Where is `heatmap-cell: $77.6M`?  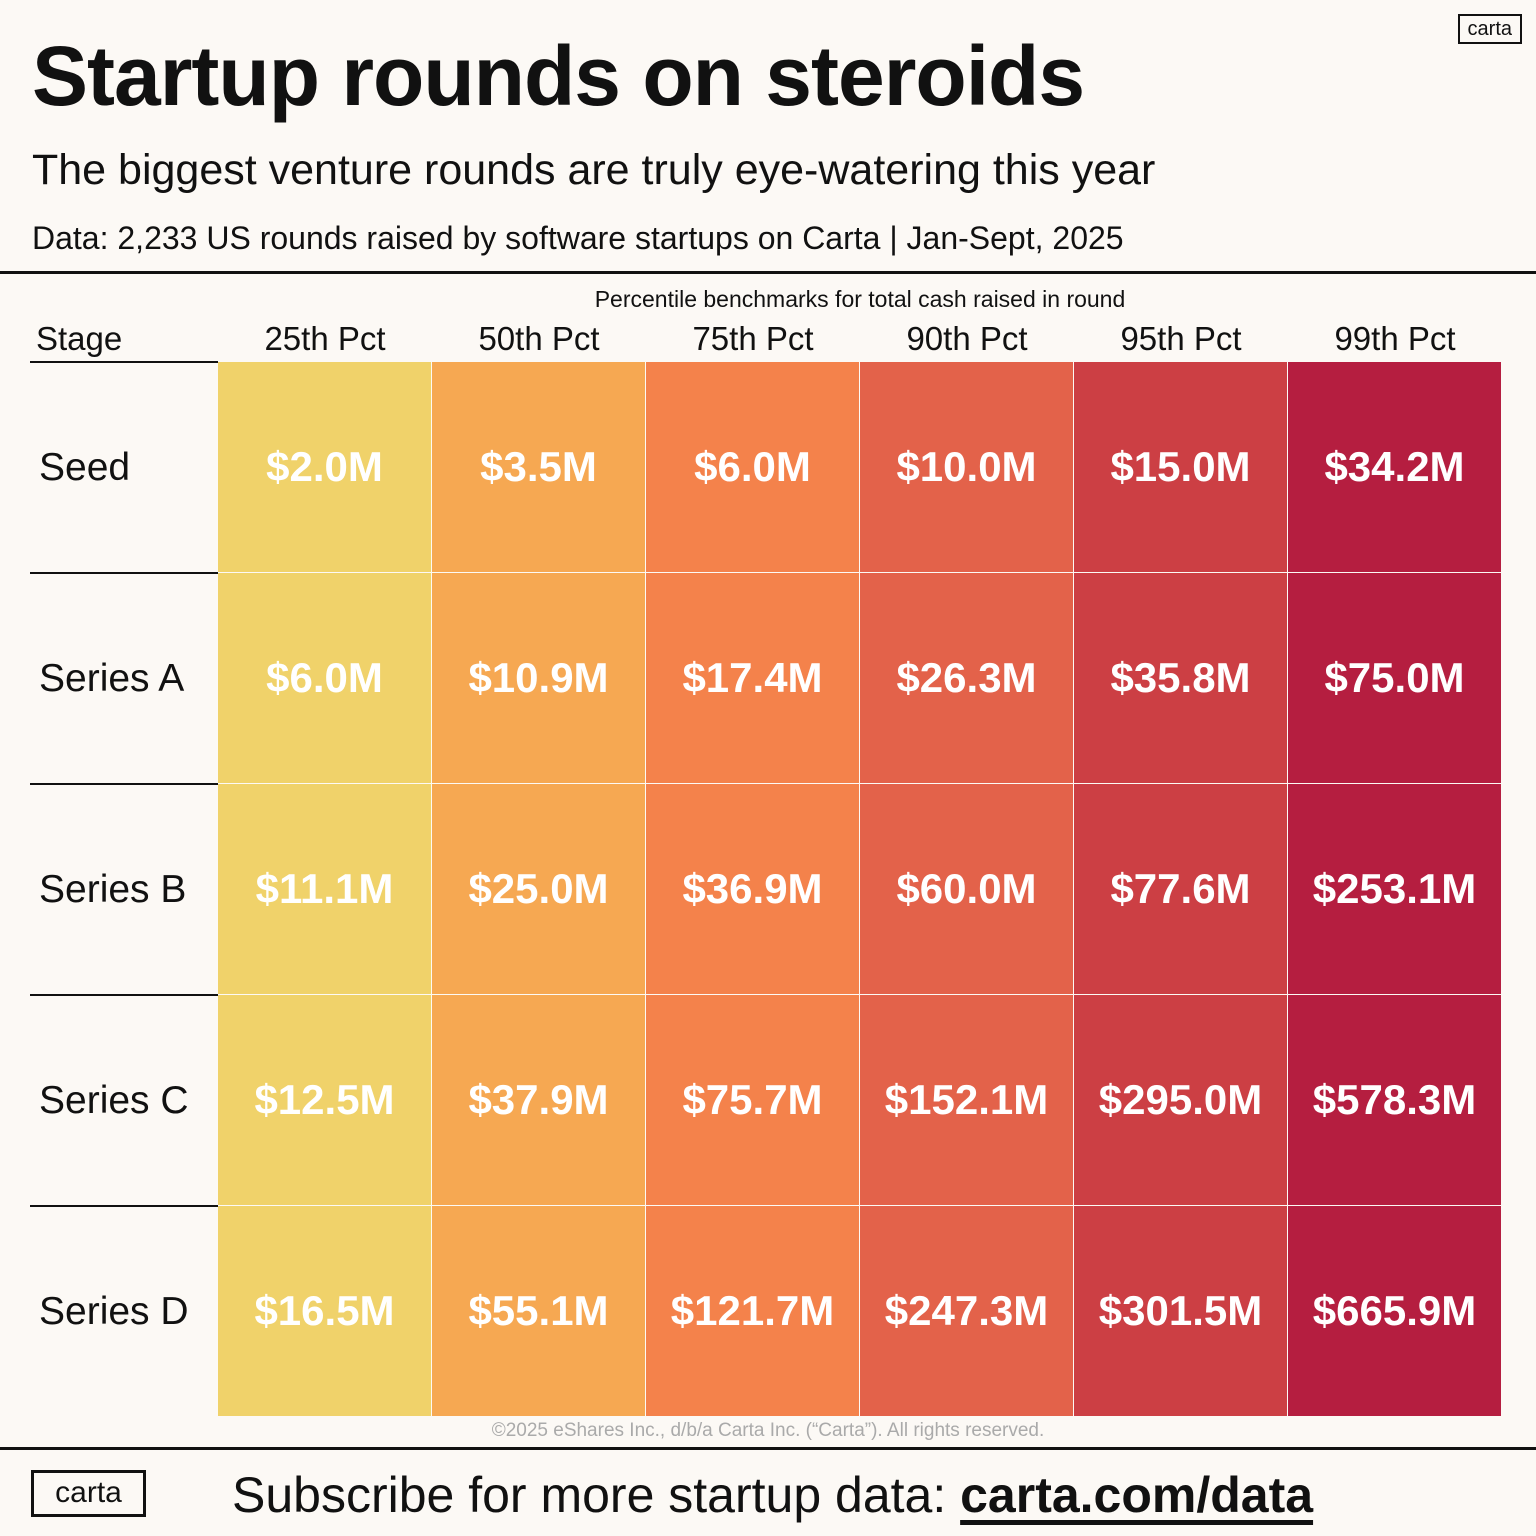 heatmap-cell: $77.6M is located at coordinates (1181, 889).